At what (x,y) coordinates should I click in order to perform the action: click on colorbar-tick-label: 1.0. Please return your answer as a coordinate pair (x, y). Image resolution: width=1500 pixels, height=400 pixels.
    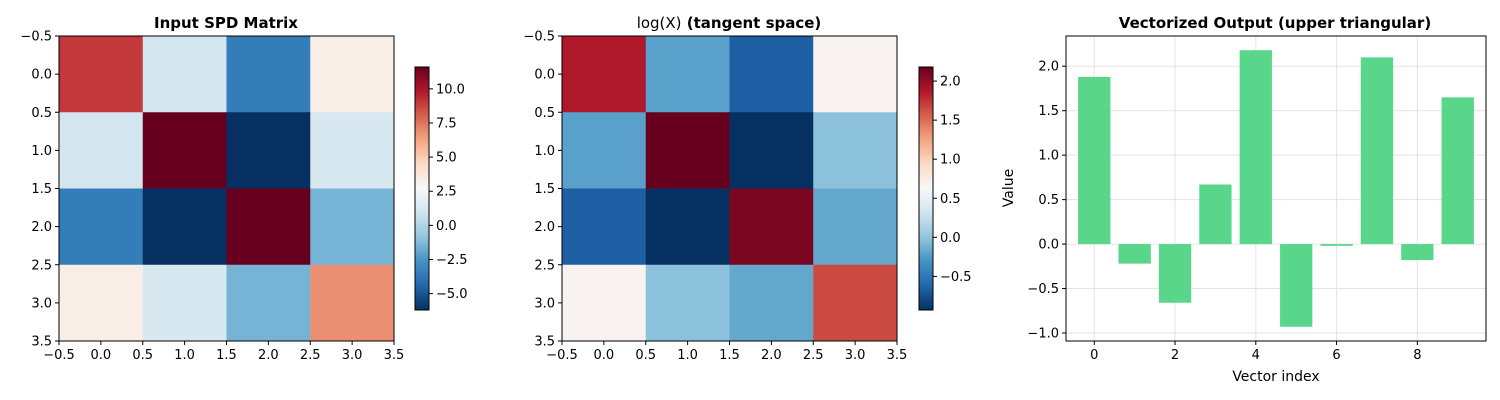
    Looking at the image, I should click on (950, 160).